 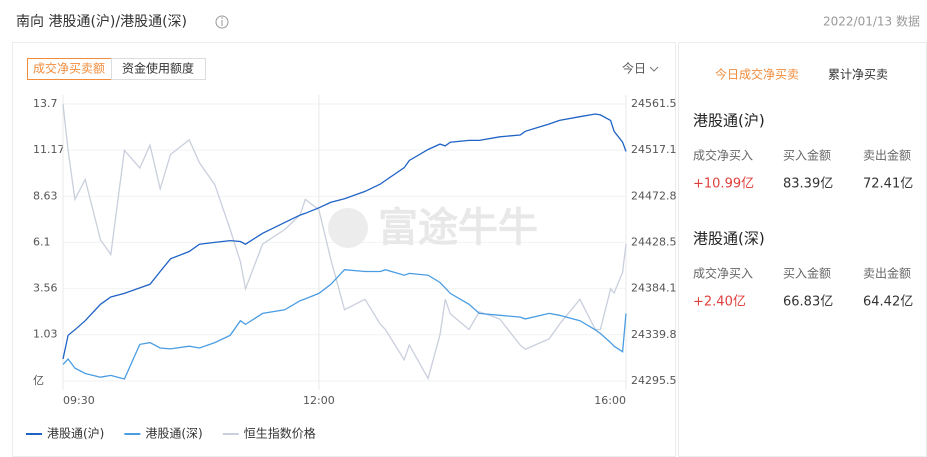 What do you see at coordinates (729, 121) in the screenshot?
I see `section-title: 港股通(沪)` at bounding box center [729, 121].